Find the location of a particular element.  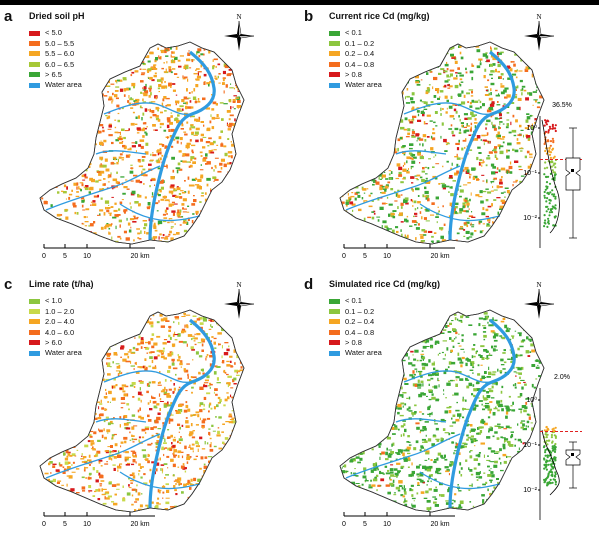

legend-label: 6.0 – 6.5 is located at coordinates (60, 64).